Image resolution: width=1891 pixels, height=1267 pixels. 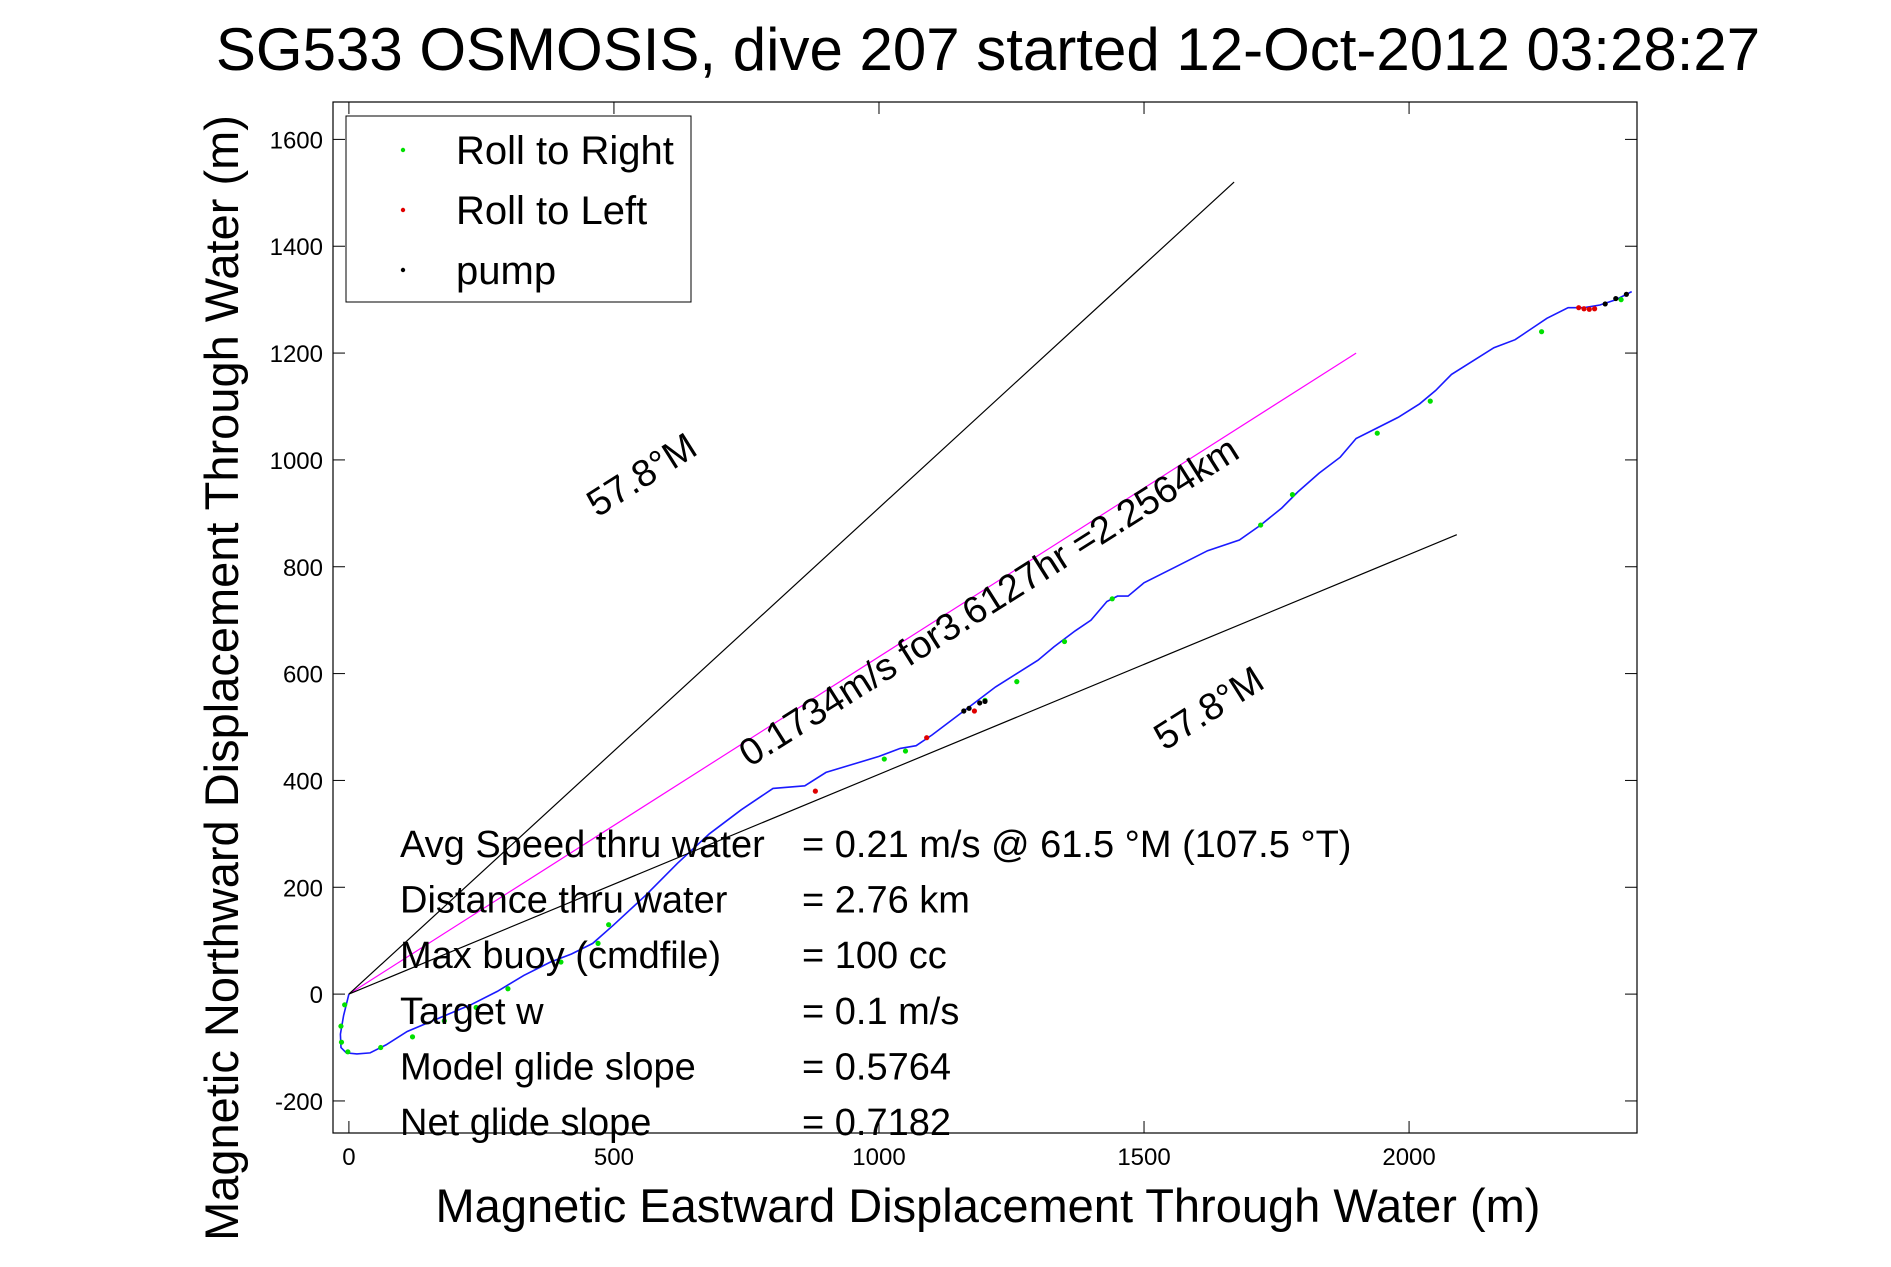 What do you see at coordinates (548, 1067) in the screenshot?
I see `stat-label: Model glide slope` at bounding box center [548, 1067].